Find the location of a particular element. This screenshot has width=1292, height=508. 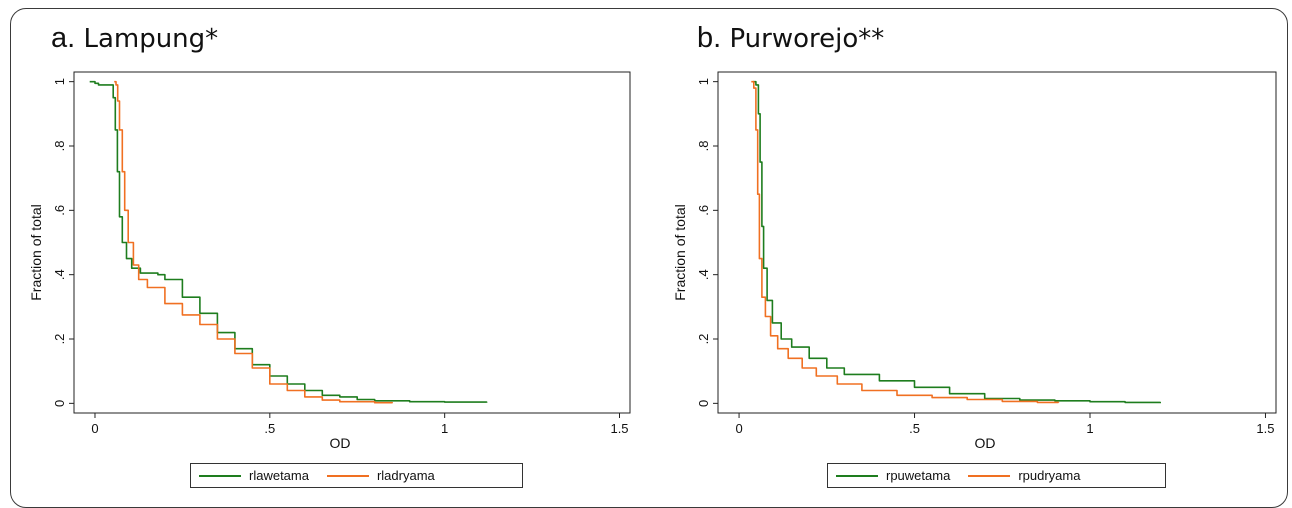

chart-title: b. Purworejo** is located at coordinates (790, 38).